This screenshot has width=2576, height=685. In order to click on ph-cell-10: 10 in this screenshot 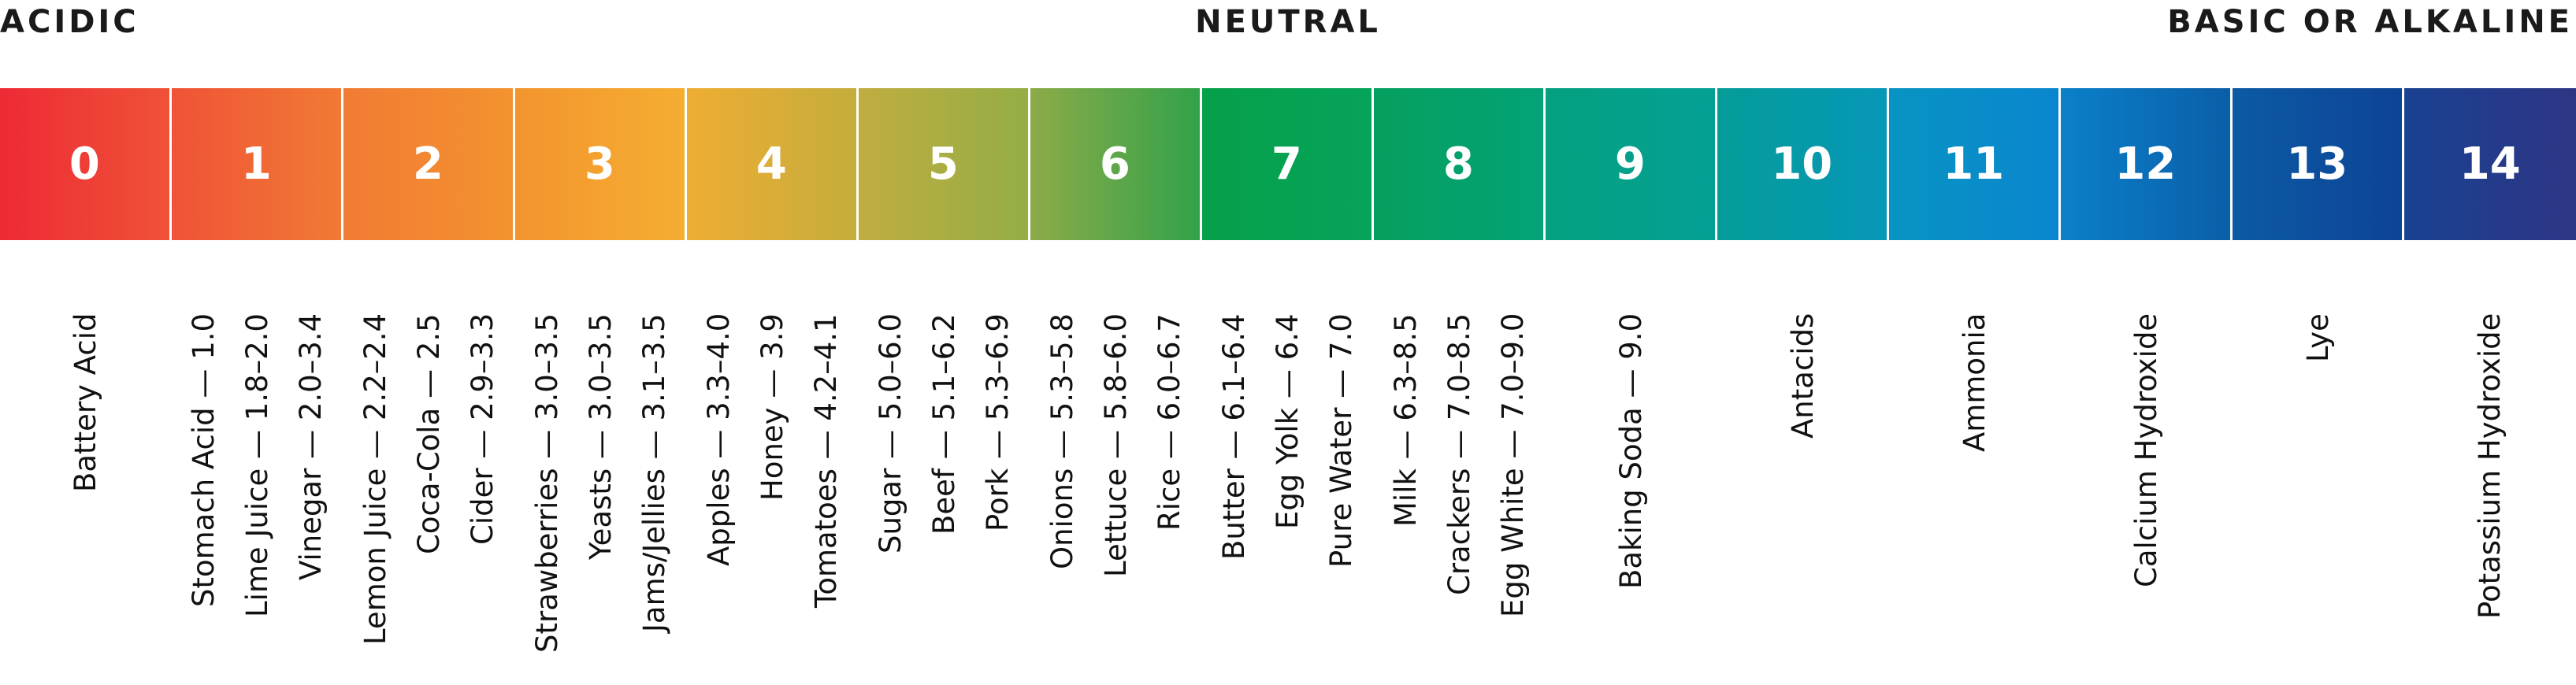, I will do `click(1803, 164)`.